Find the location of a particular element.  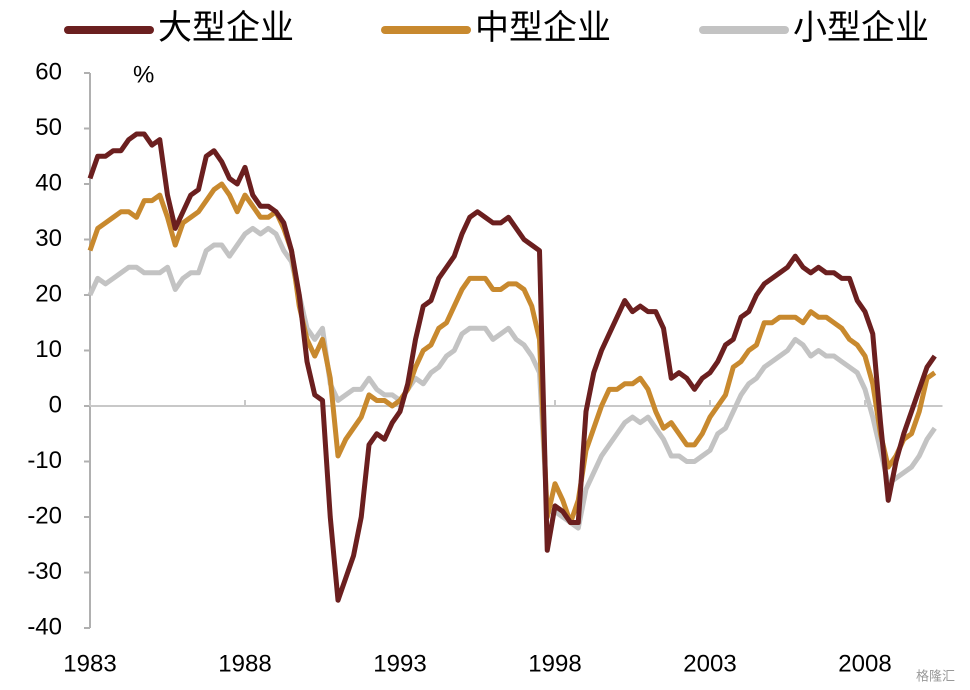

y-tick-label: 0 is located at coordinates (55, 404).